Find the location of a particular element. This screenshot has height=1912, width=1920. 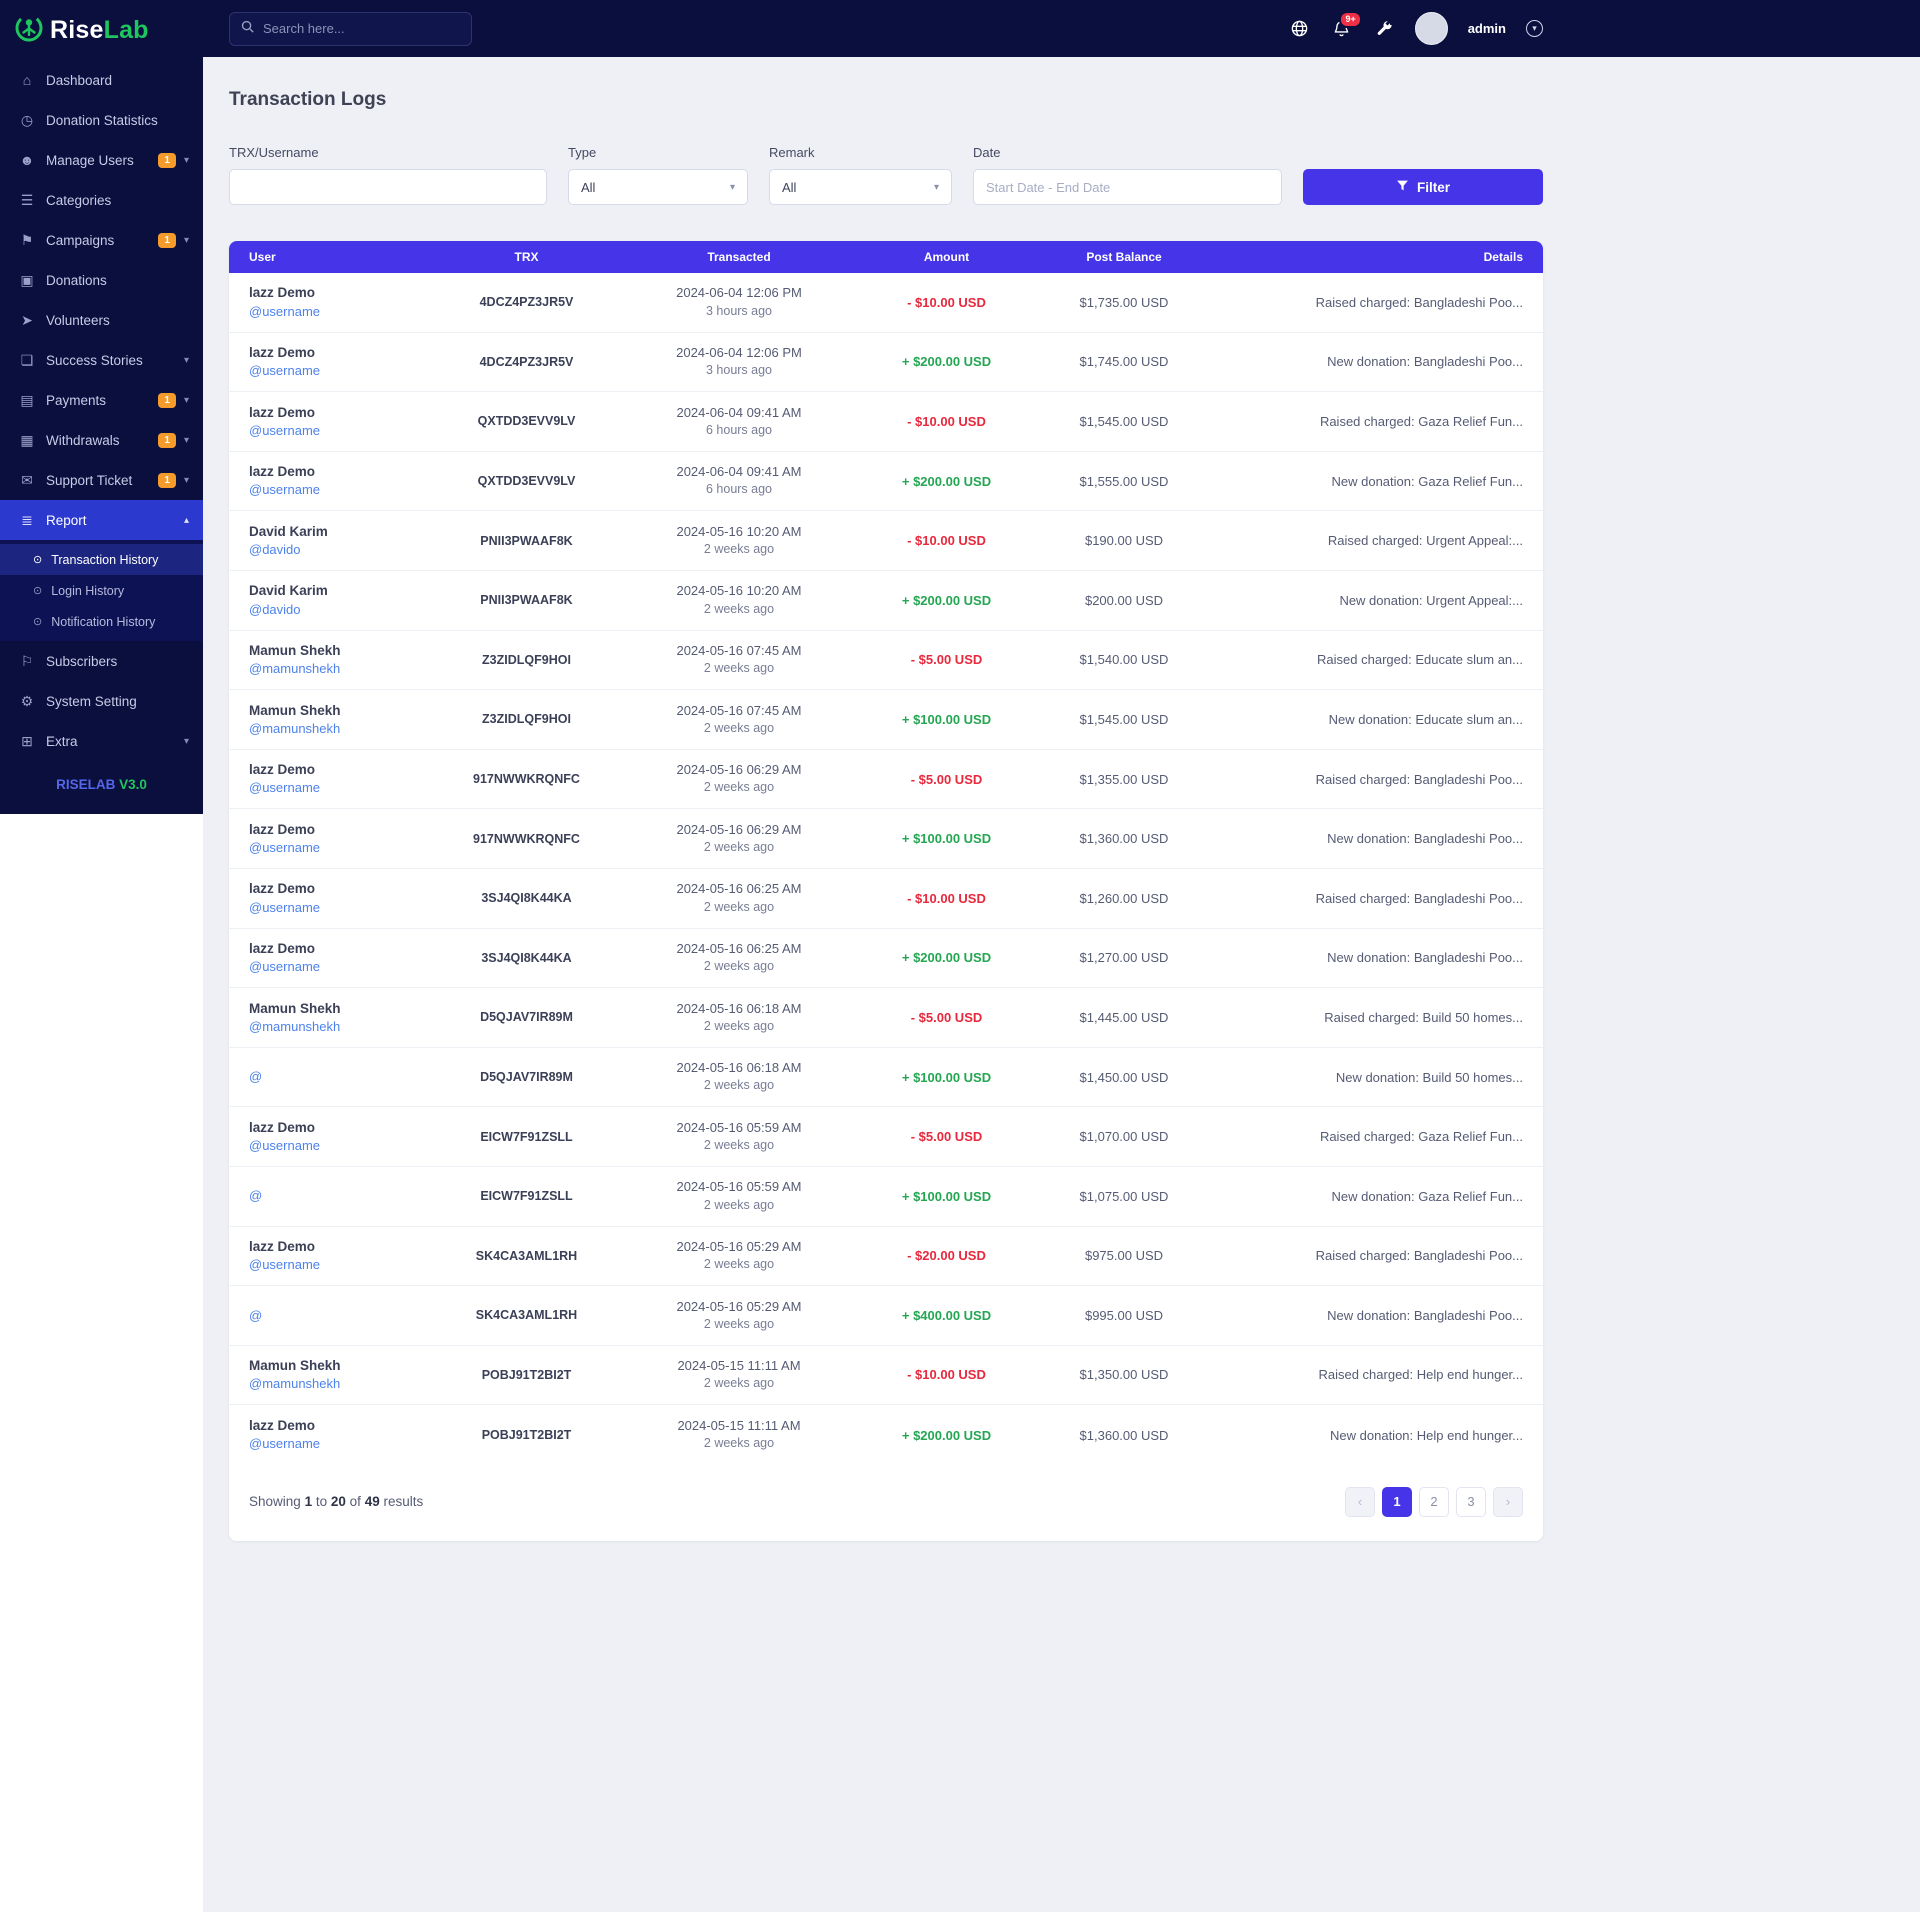

categories-icon: ☰ is located at coordinates (27, 199).